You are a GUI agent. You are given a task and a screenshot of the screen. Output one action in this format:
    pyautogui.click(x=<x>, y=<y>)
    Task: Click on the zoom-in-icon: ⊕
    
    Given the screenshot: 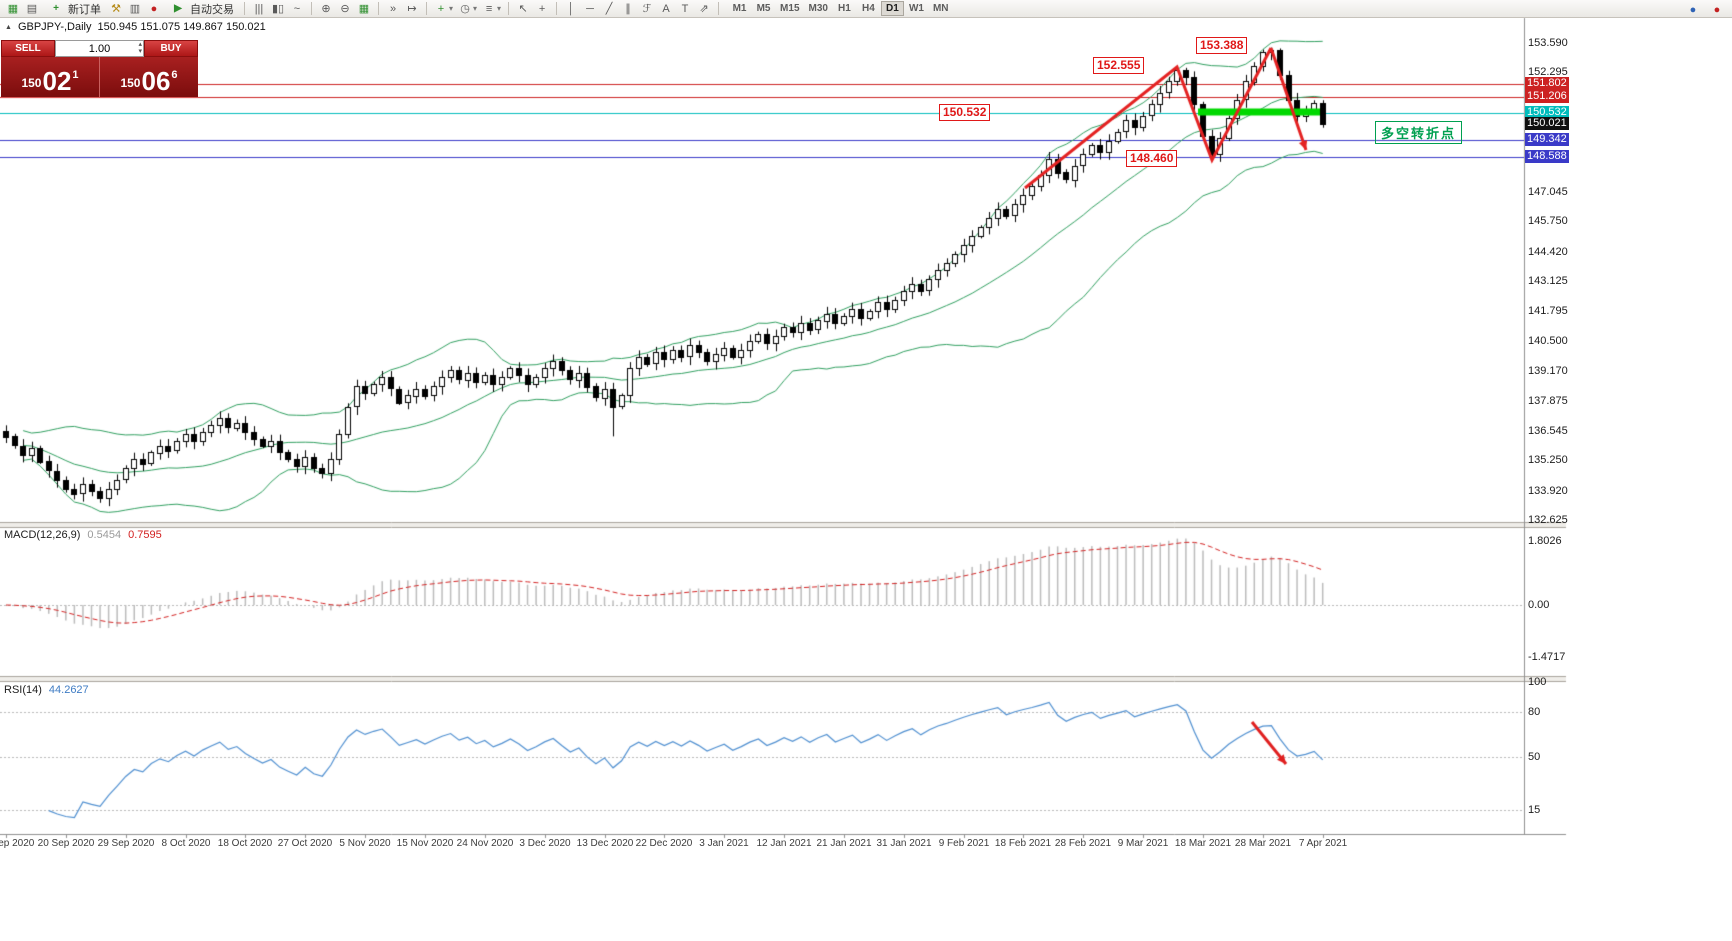 What is the action you would take?
    pyautogui.click(x=326, y=9)
    